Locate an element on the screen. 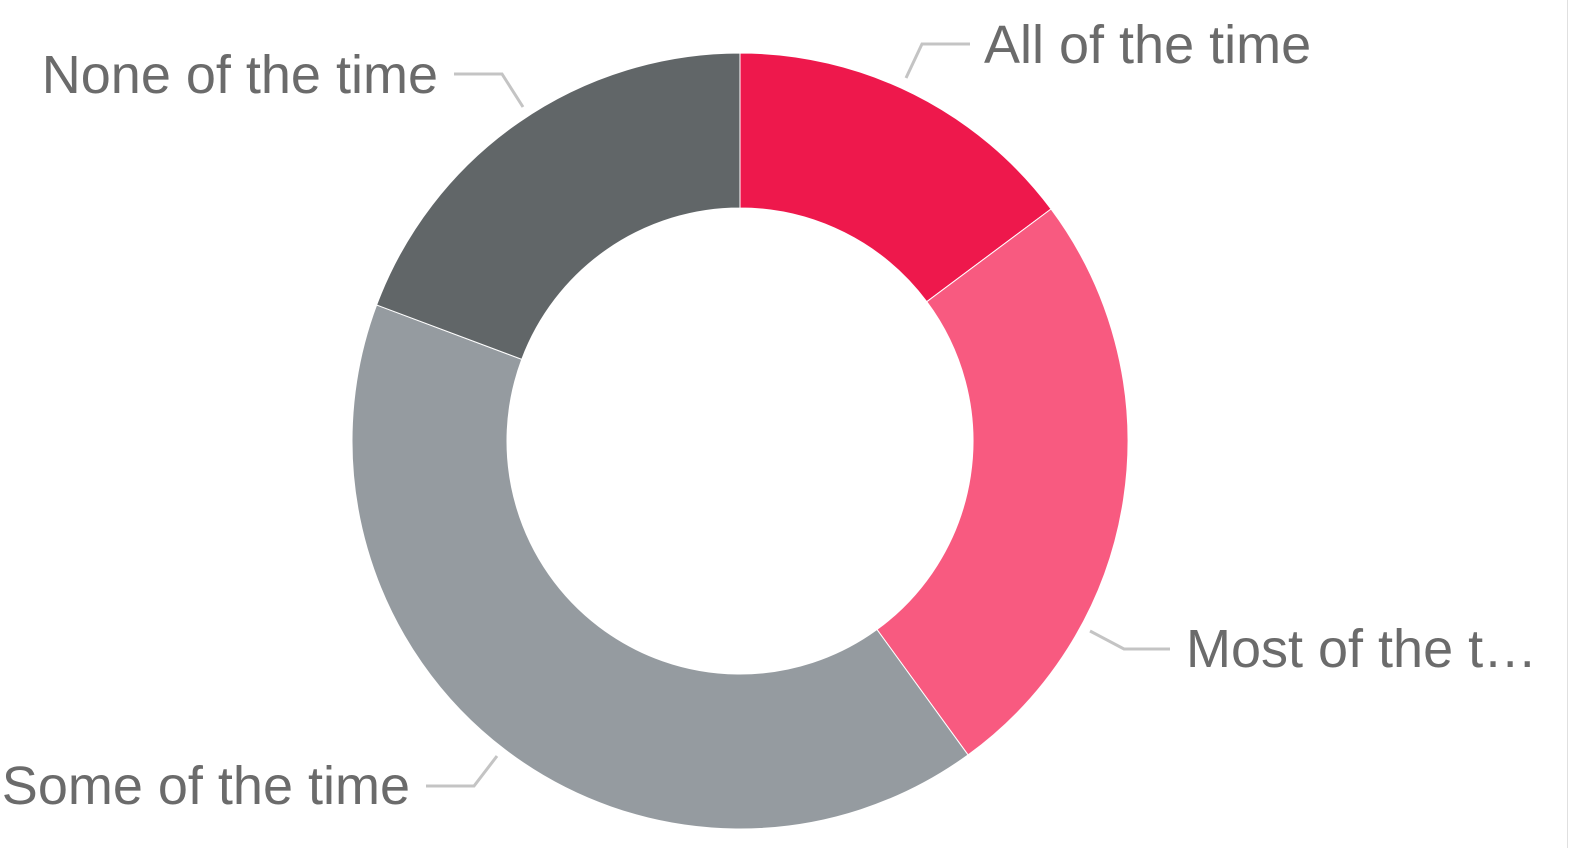 The image size is (1588, 853). leader-line-all-of-the-time is located at coordinates (937, 60).